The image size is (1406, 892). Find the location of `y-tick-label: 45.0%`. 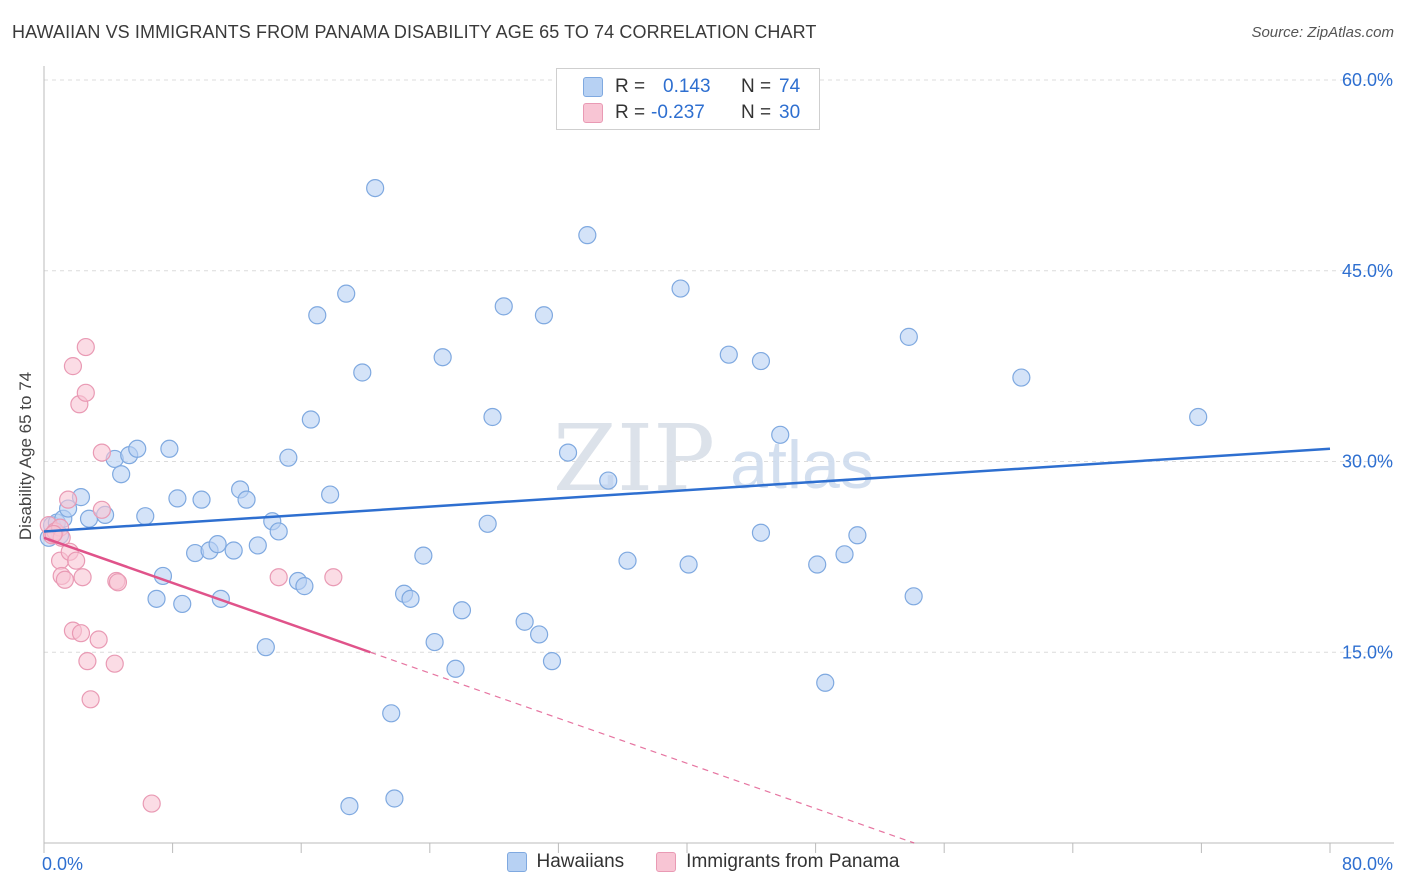

y-tick-label: 45.0% is located at coordinates (1367, 271).